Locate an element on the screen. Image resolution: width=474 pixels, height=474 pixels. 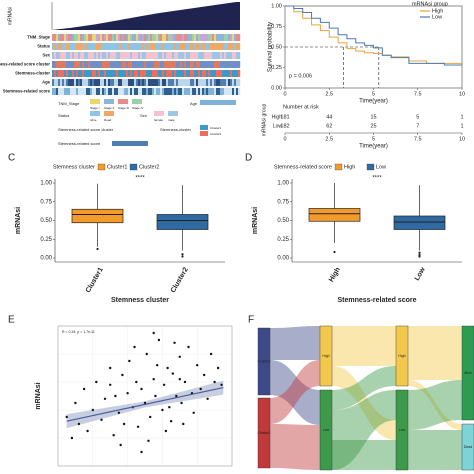
x-axis-label: Stemness cluster is located at coordinates (140, 300).